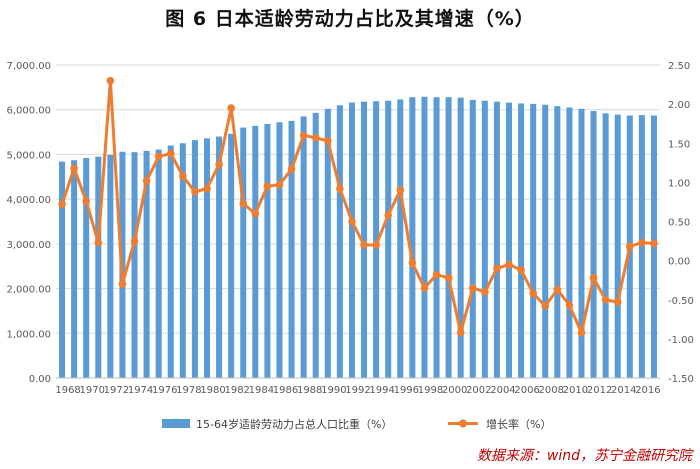  What do you see at coordinates (679, 223) in the screenshot?
I see `y-right-tick-label: 0.50` at bounding box center [679, 223].